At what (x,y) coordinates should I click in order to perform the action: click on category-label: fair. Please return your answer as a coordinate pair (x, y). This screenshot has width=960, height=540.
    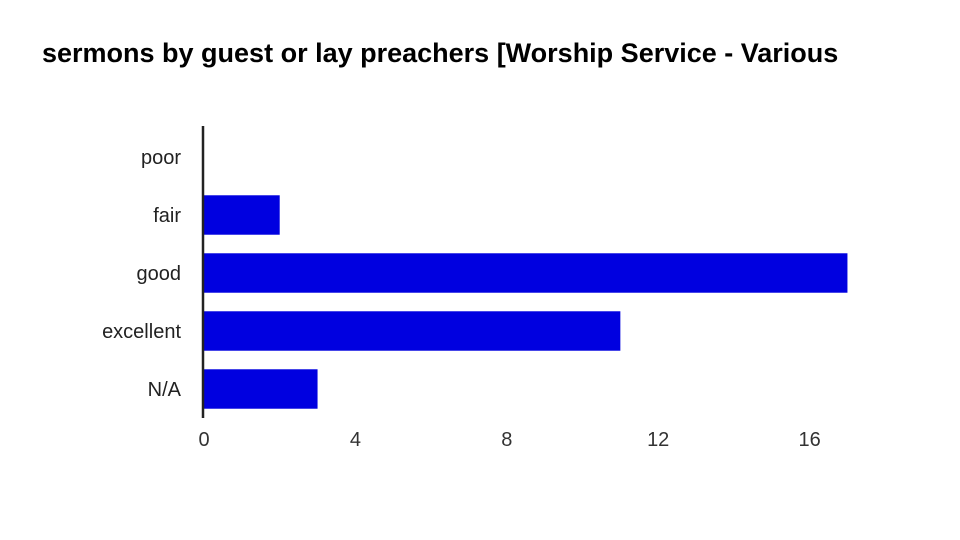
    Looking at the image, I should click on (167, 216).